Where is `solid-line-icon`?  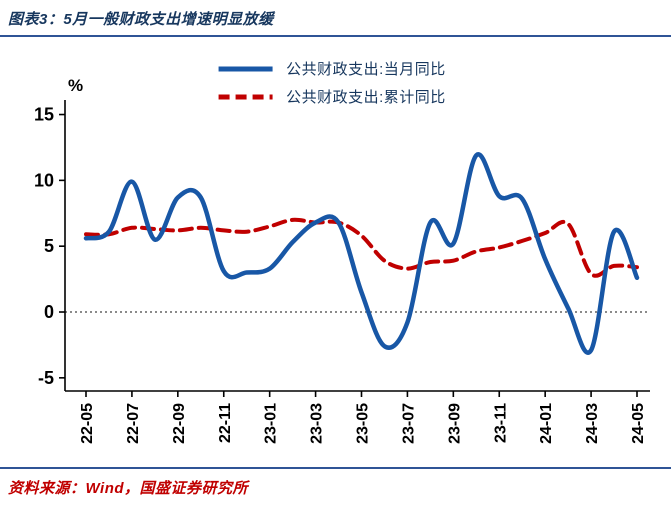
solid-line-icon is located at coordinates (245, 68).